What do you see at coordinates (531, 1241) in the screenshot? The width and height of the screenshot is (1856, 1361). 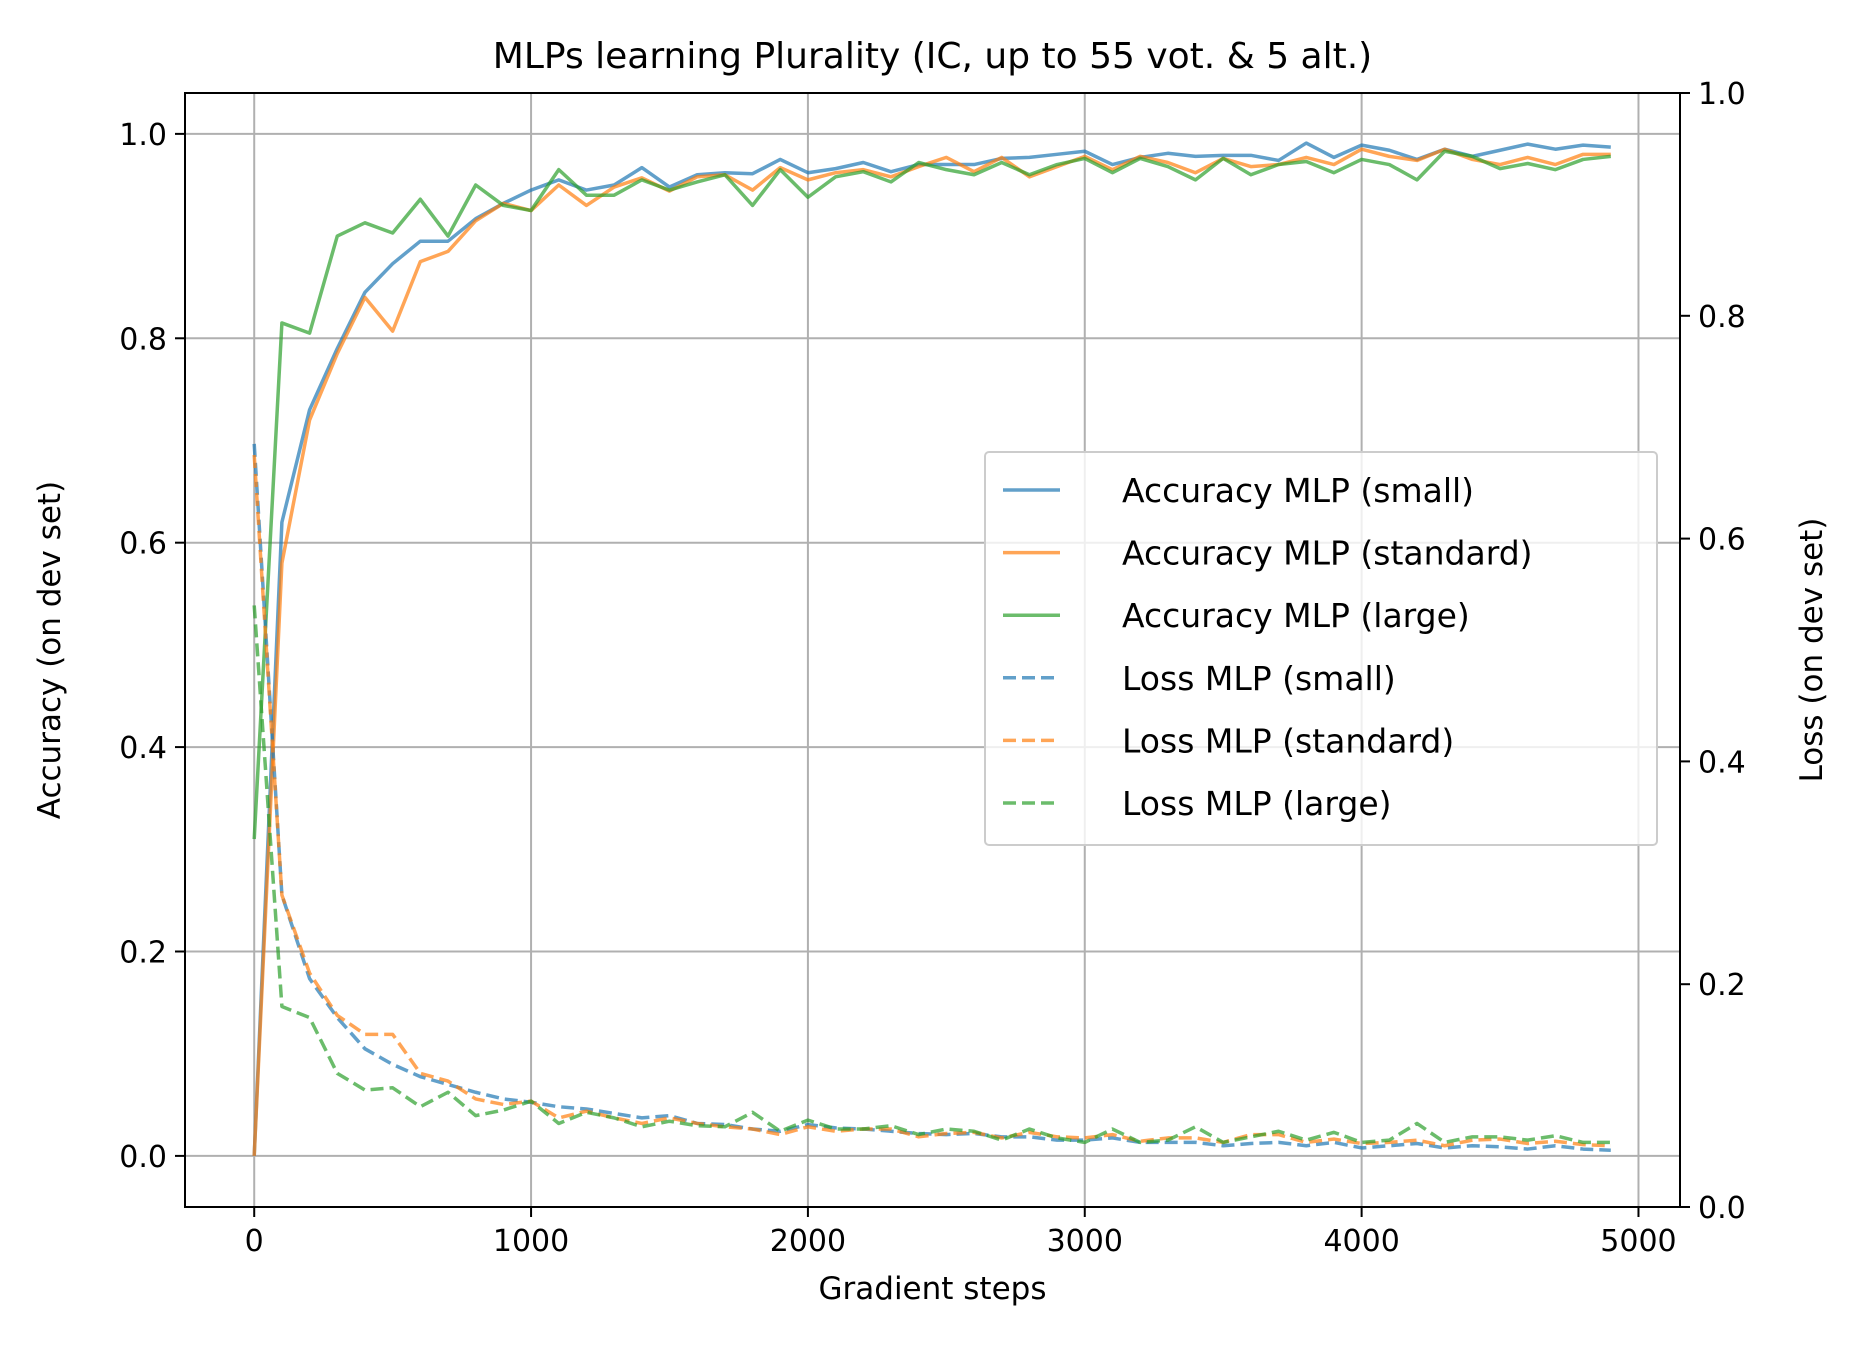 I see `x-tick-label: 1000` at bounding box center [531, 1241].